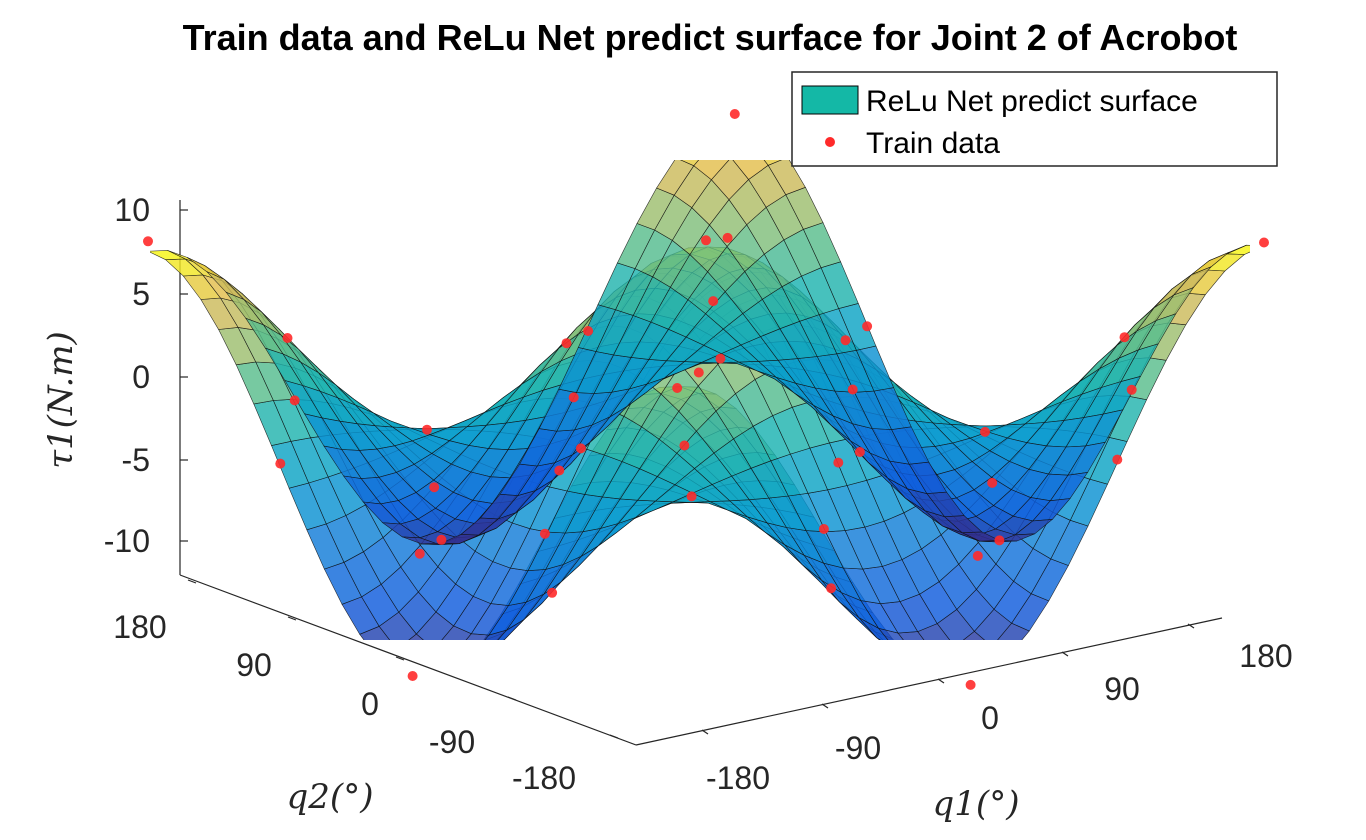  Describe the element at coordinates (136, 460) in the screenshot. I see `z-tick-label: -5` at that location.